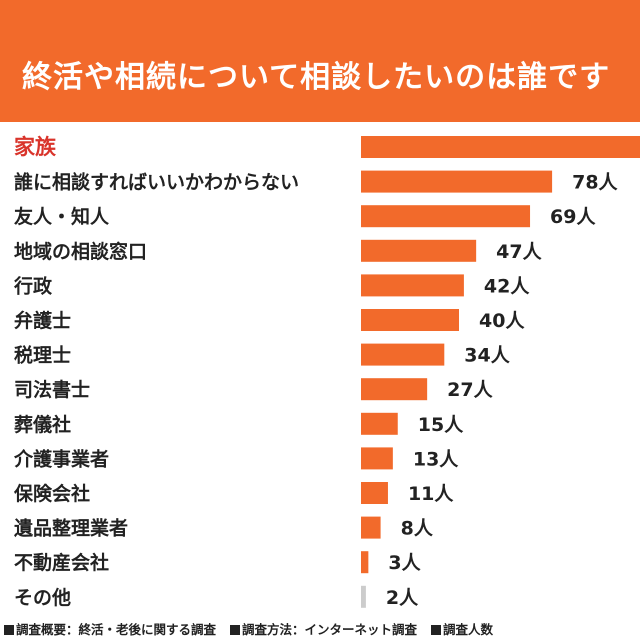  Describe the element at coordinates (42, 424) in the screenshot. I see `category-label: 葬儀社` at that location.